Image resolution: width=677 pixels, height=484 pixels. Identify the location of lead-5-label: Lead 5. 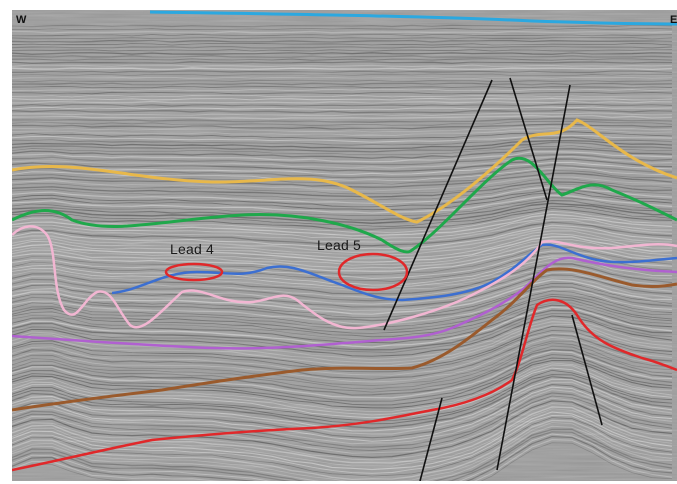
(339, 245).